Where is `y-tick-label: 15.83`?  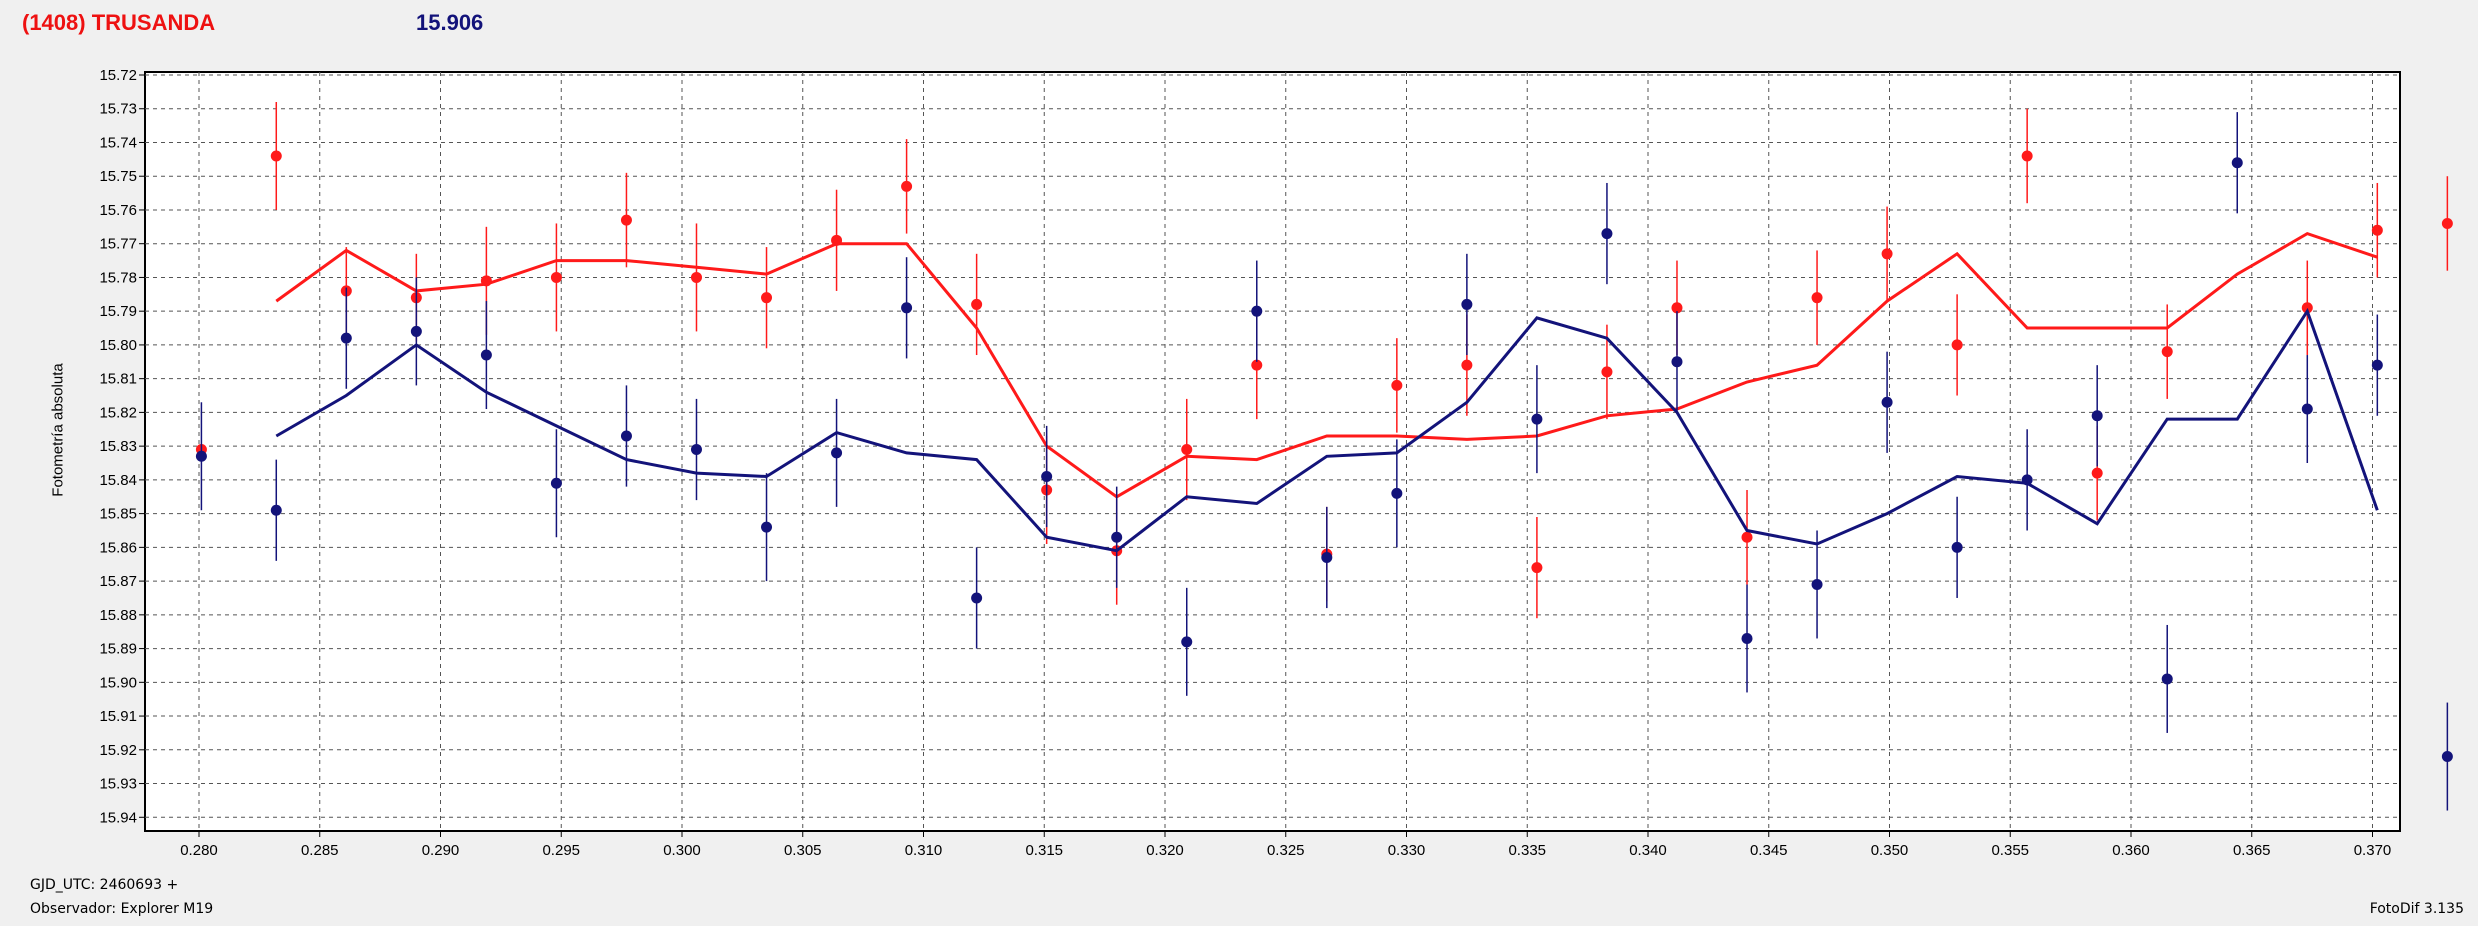 y-tick-label: 15.83 is located at coordinates (118, 446).